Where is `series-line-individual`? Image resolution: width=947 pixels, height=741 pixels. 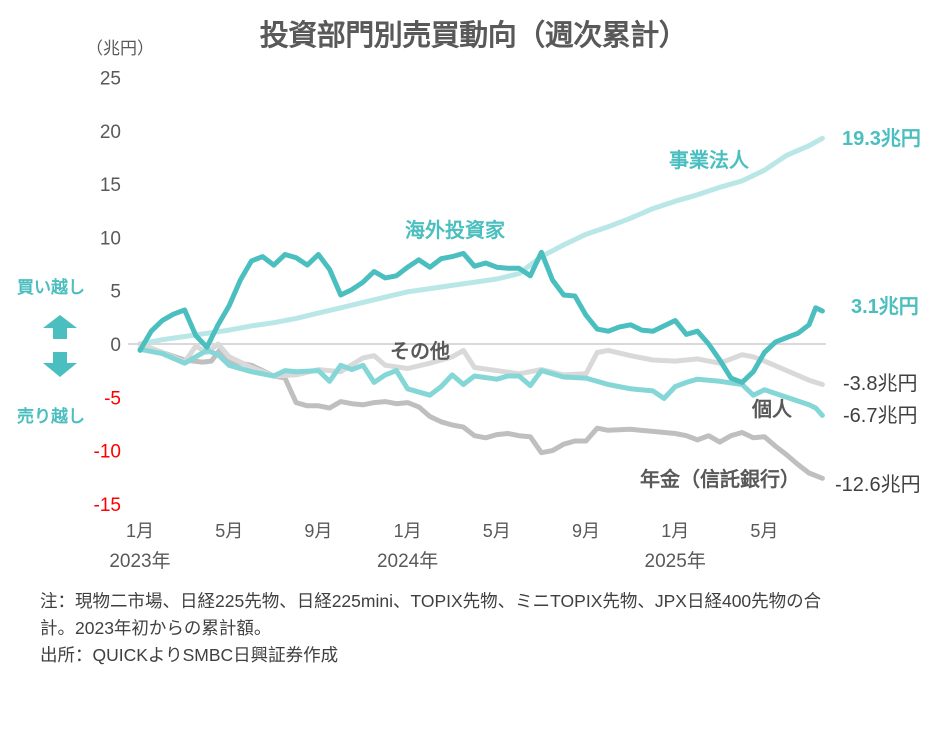
series-line-individual is located at coordinates (481, 382).